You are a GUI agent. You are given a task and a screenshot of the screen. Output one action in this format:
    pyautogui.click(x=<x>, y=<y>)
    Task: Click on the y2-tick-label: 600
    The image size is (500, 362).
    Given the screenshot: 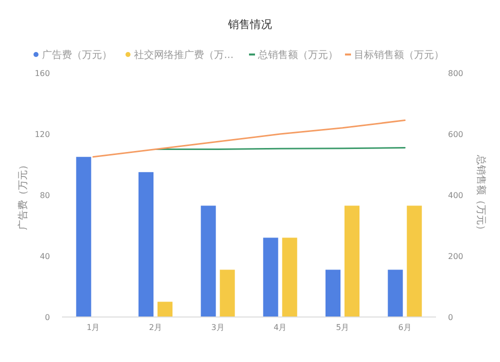 What is the action you would take?
    pyautogui.click(x=456, y=134)
    